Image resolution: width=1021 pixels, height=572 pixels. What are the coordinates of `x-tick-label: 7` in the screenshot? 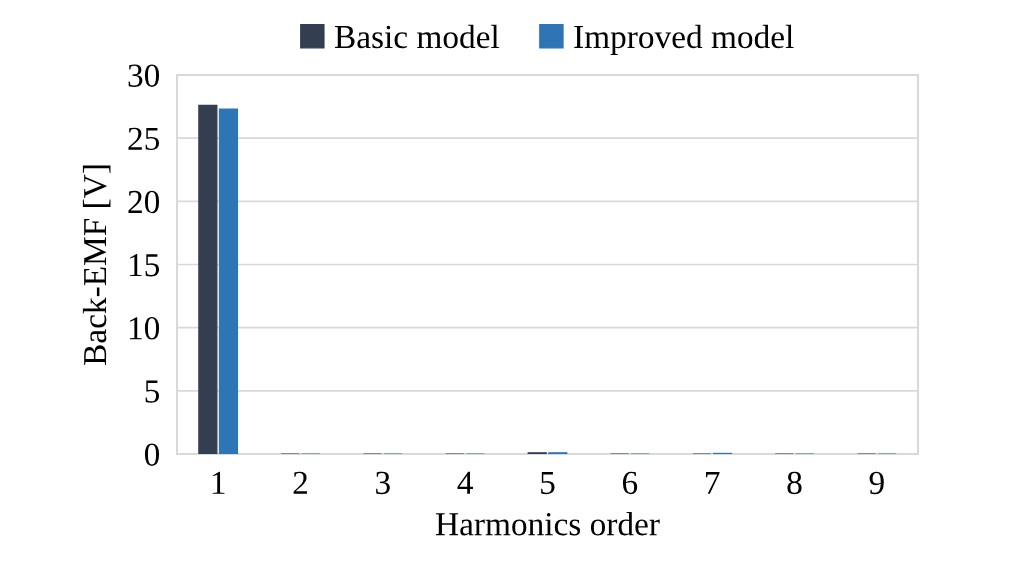 It's located at (713, 482).